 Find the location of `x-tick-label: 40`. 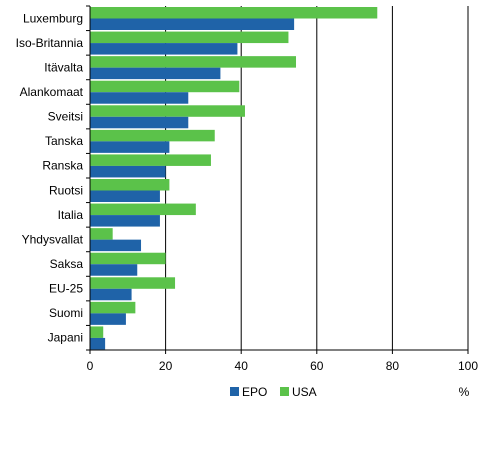

x-tick-label: 40 is located at coordinates (242, 366).